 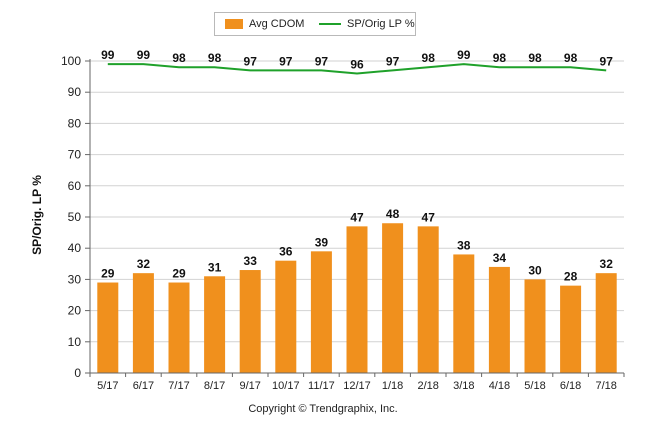 What do you see at coordinates (75, 92) in the screenshot?
I see `y-tick-label: 90` at bounding box center [75, 92].